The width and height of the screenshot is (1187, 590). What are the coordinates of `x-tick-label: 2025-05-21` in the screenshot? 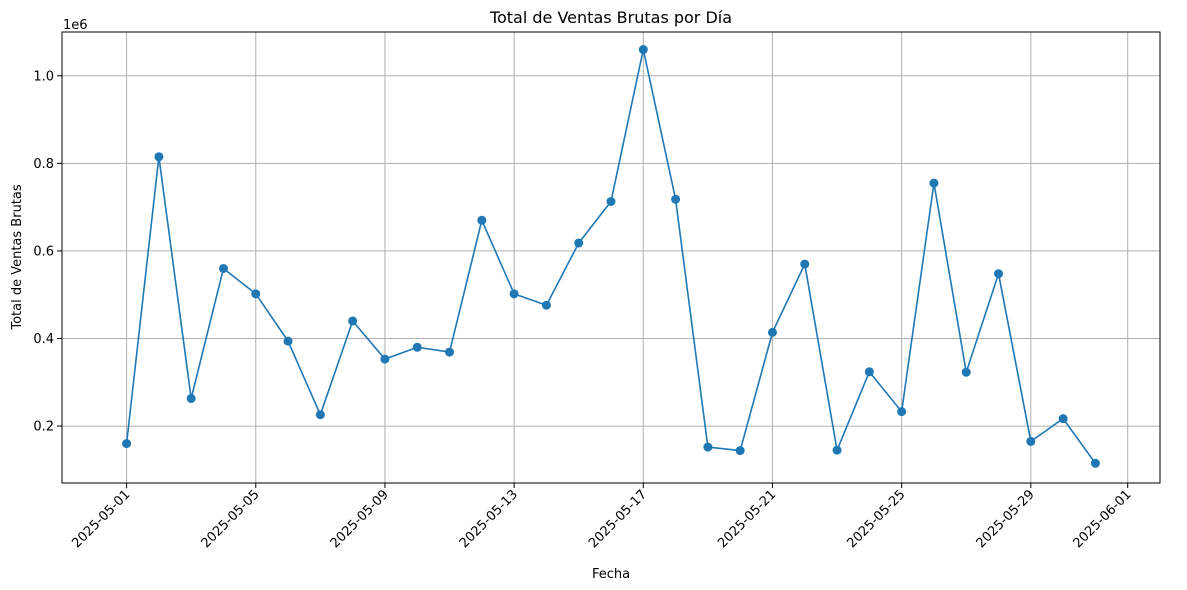 It's located at (747, 519).